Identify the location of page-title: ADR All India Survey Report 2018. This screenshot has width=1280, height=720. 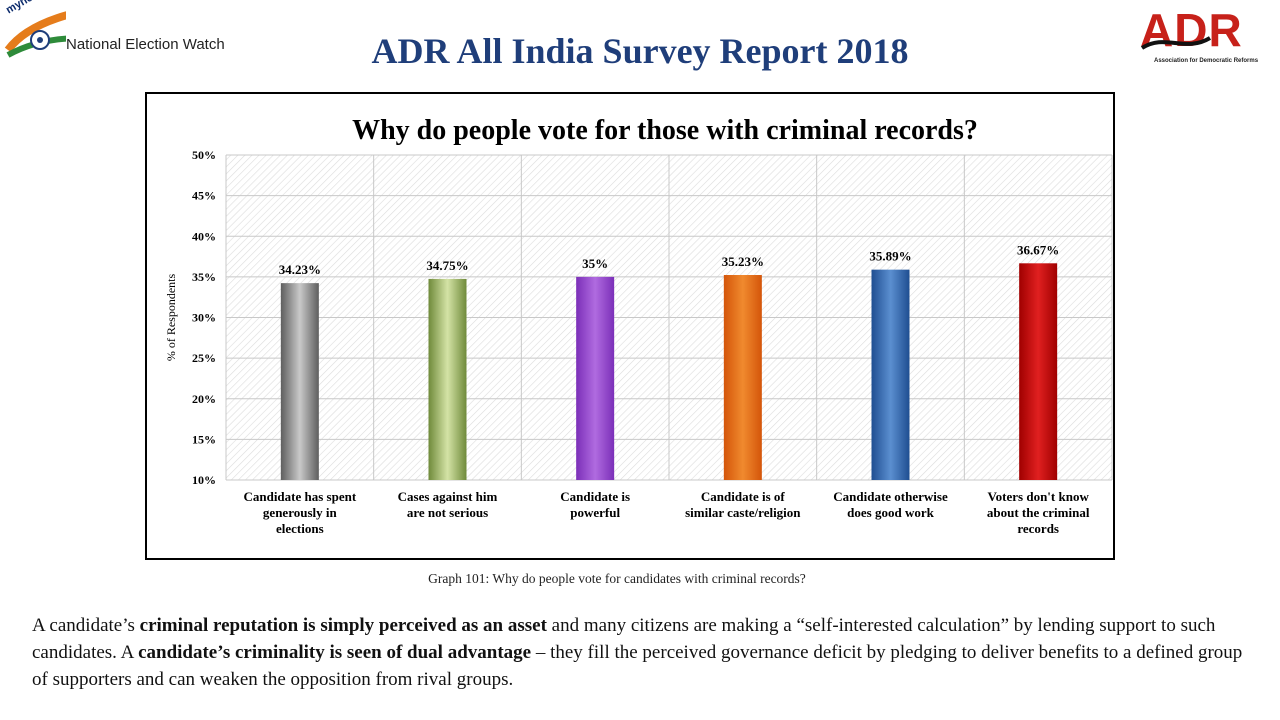
(640, 51).